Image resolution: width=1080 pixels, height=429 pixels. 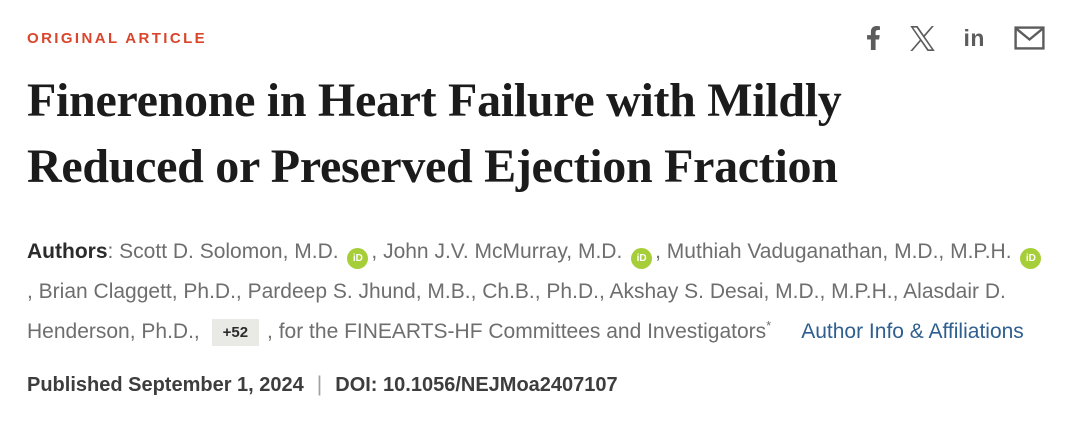 What do you see at coordinates (434, 100) in the screenshot?
I see `title-line-1: Finerenone in Heart Failure with Mildly` at bounding box center [434, 100].